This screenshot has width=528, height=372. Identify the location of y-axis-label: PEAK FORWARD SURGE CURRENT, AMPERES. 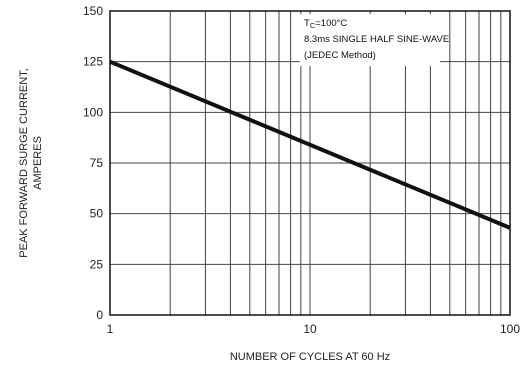
(31, 162).